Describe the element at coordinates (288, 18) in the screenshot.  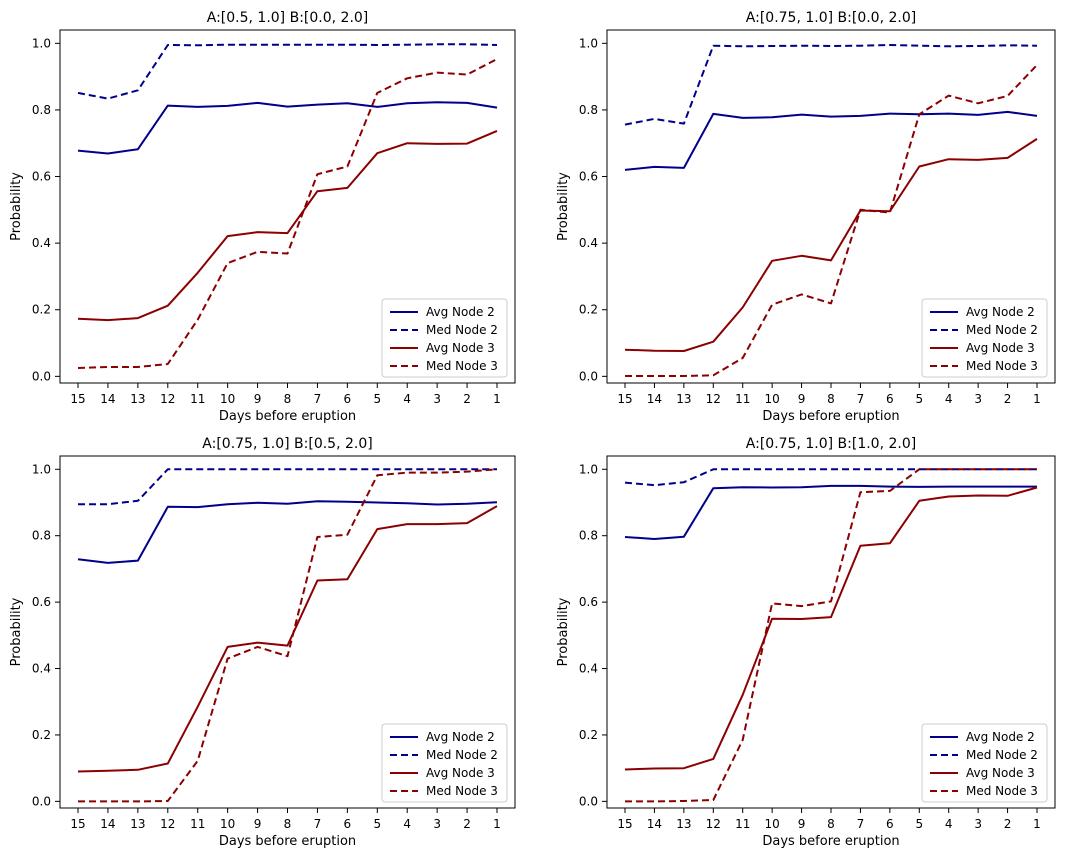
I see `chart-title: A:[0.5, 1.0] B:[0.0, 2.0]` at that location.